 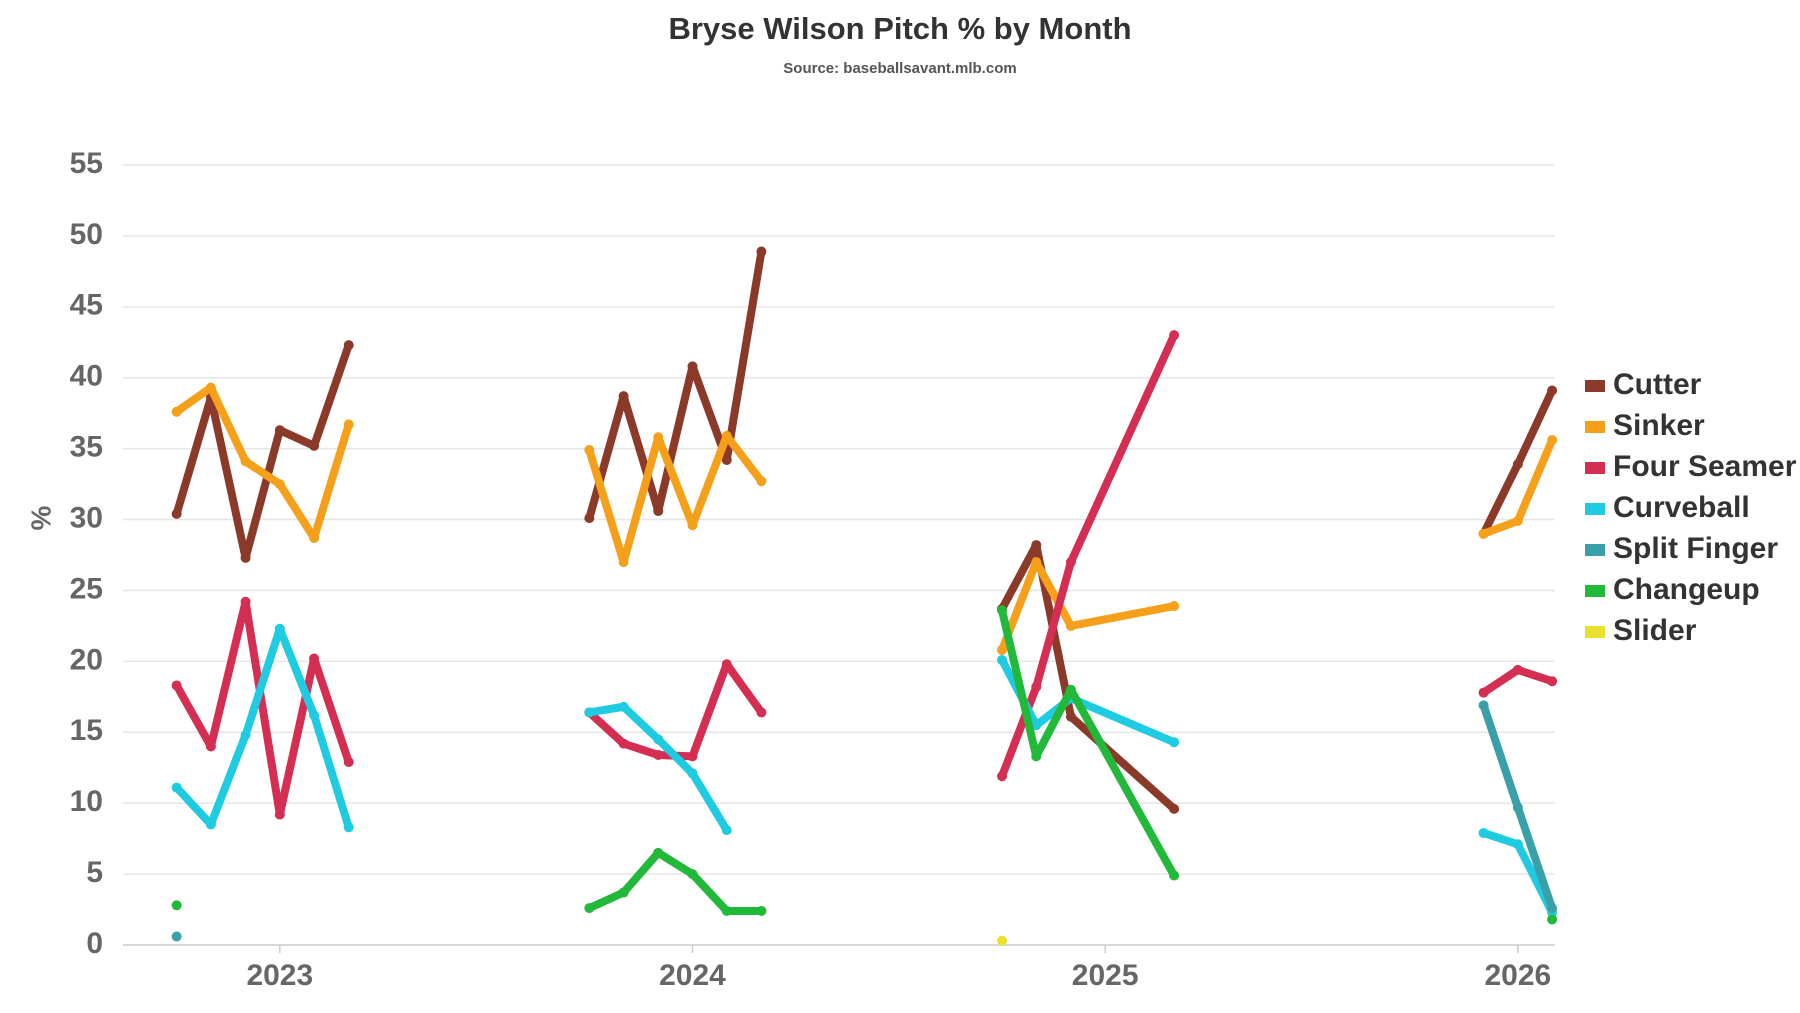 What do you see at coordinates (1657, 384) in the screenshot?
I see `legend-label: Cutter` at bounding box center [1657, 384].